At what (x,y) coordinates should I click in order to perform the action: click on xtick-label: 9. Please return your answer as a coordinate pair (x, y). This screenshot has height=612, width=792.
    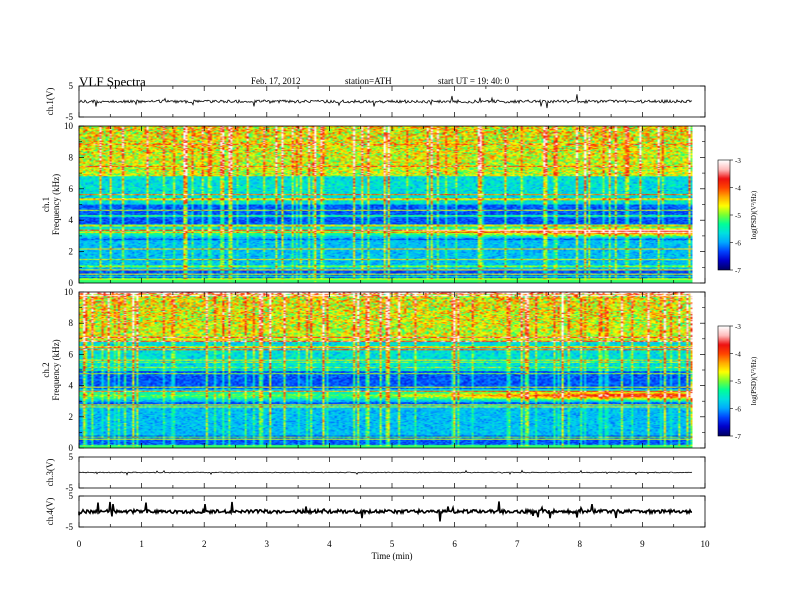
    Looking at the image, I should click on (642, 544).